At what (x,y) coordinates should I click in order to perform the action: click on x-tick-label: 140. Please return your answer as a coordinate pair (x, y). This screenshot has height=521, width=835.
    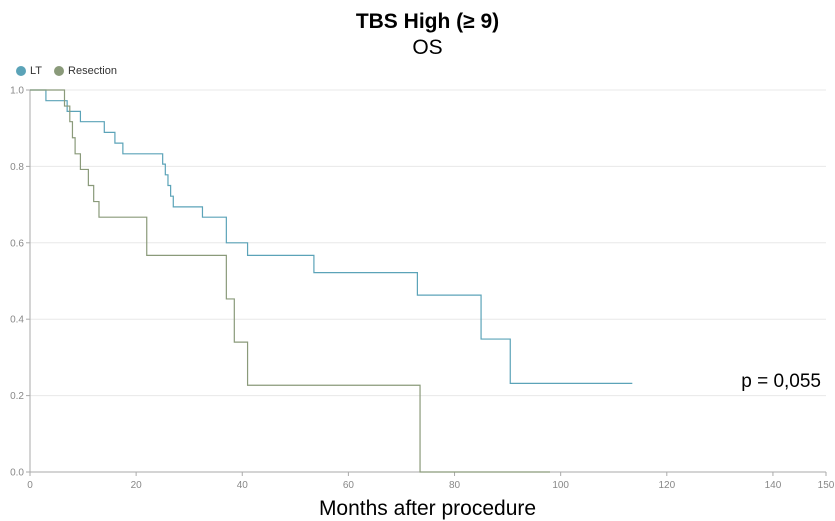
    Looking at the image, I should click on (773, 485).